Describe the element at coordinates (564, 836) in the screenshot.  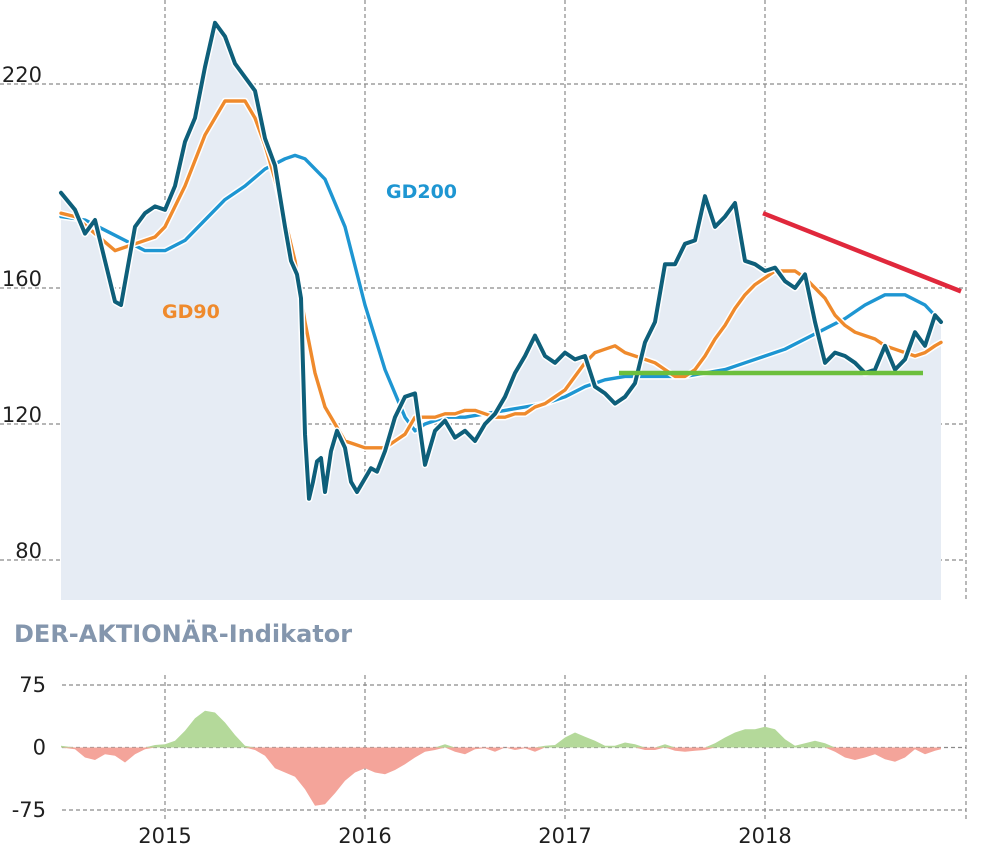
I see `x-tick-label-2017: 2017` at that location.